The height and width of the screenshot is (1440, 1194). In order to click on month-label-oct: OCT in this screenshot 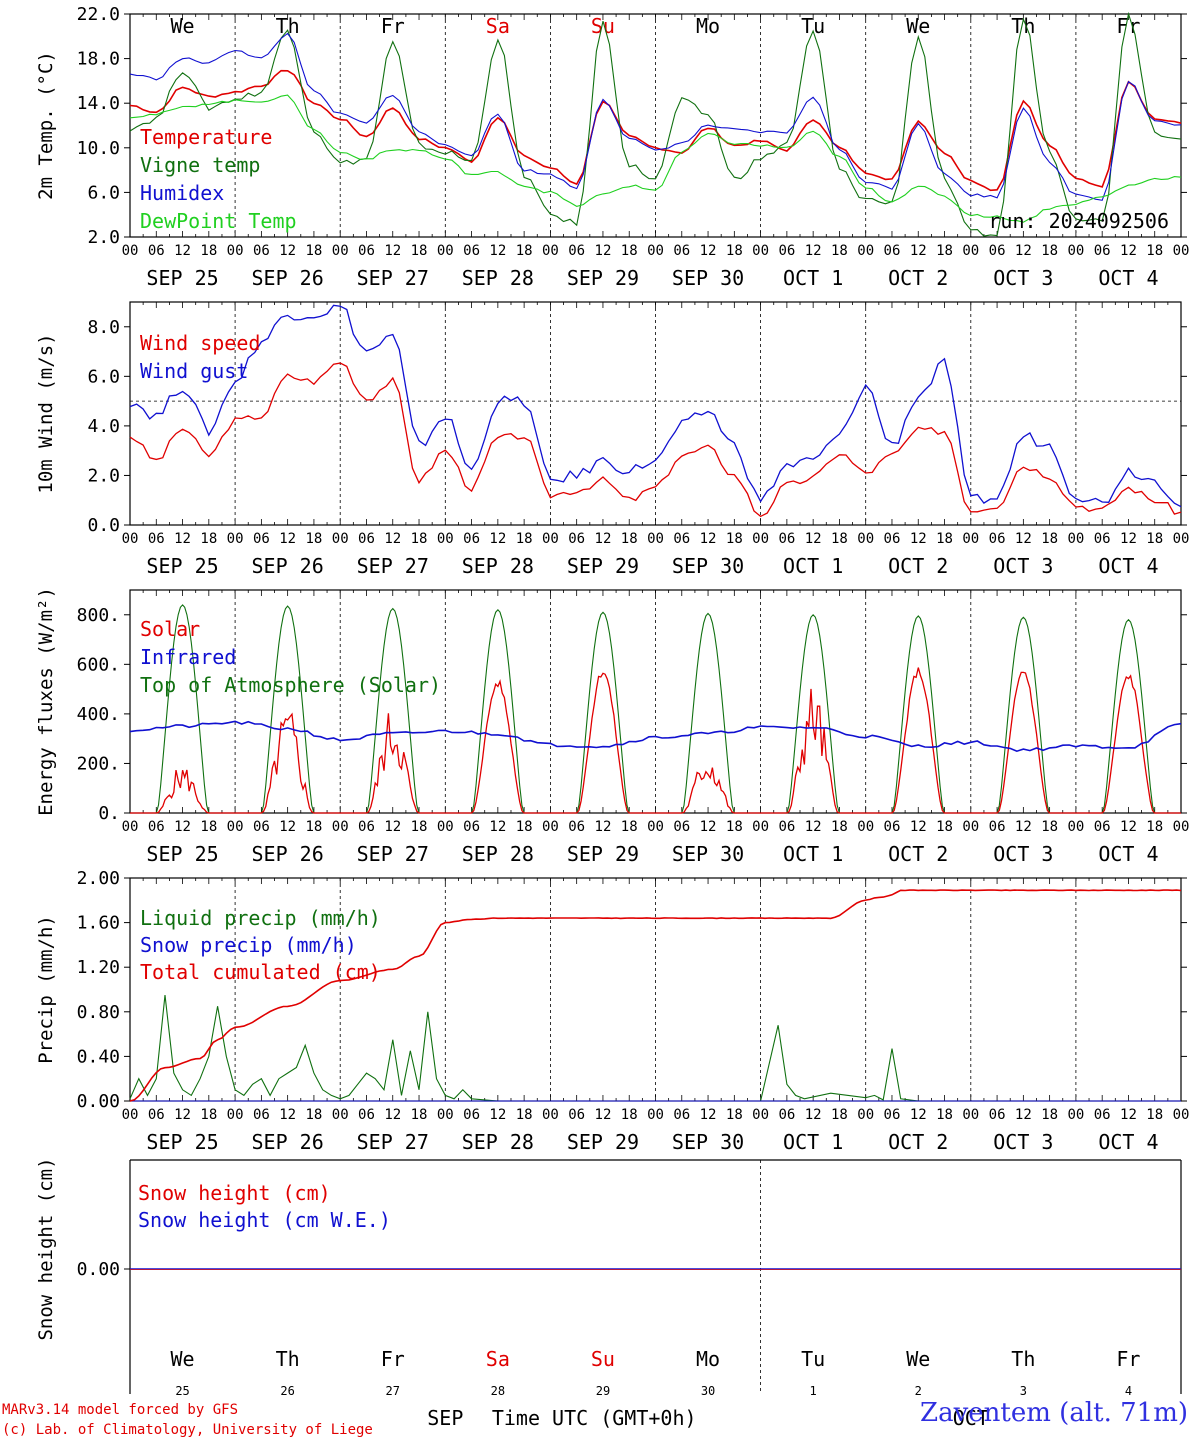, I will do `click(971, 1418)`.